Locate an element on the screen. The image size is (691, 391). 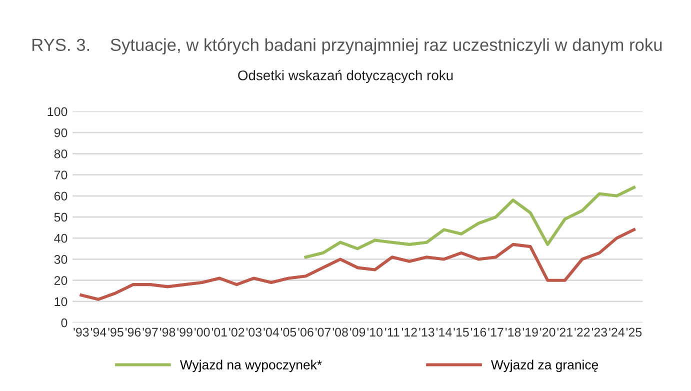
line-series is located at coordinates (470, 222).